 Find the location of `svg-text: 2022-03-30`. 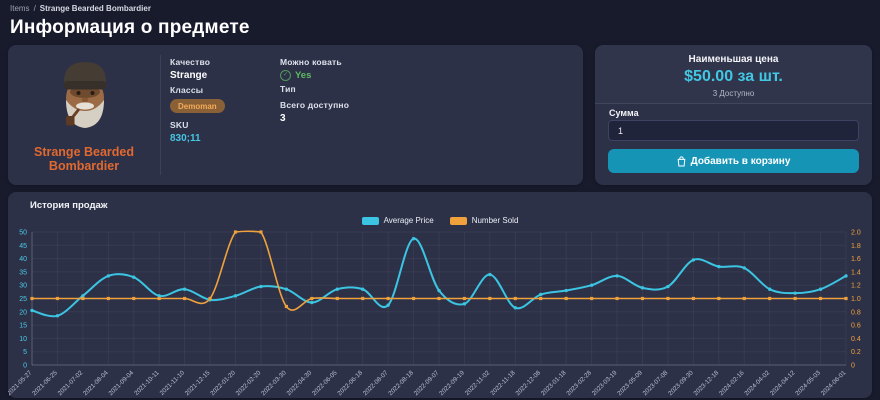

svg-text: 2022-03-30 is located at coordinates (274, 383).